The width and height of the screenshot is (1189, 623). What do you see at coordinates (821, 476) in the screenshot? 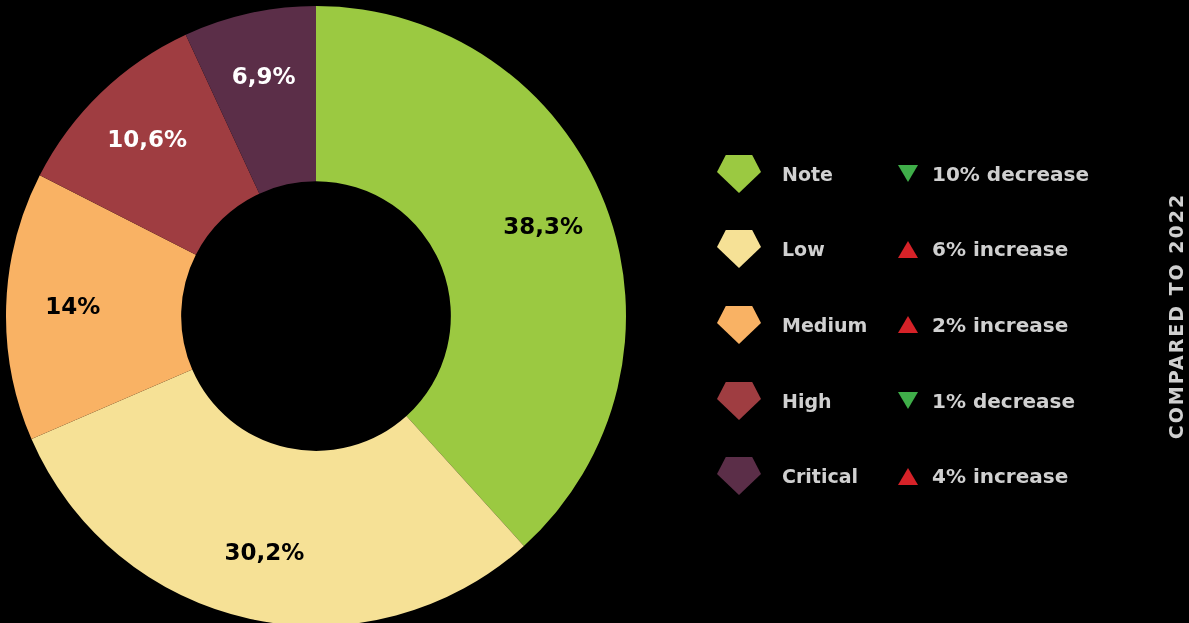
I see `legend-label: Critical` at bounding box center [821, 476].